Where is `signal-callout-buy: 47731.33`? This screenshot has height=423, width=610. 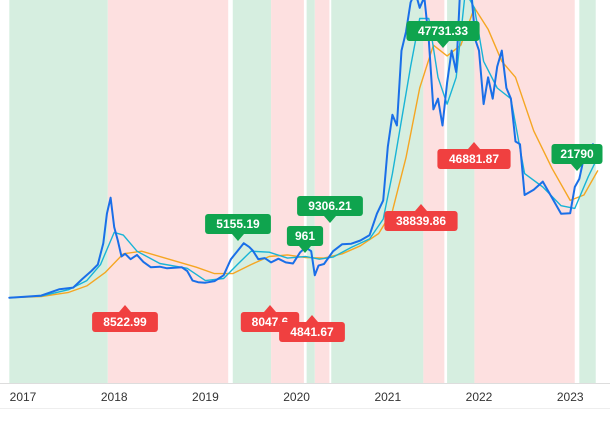 signal-callout-buy: 47731.33 is located at coordinates (443, 34).